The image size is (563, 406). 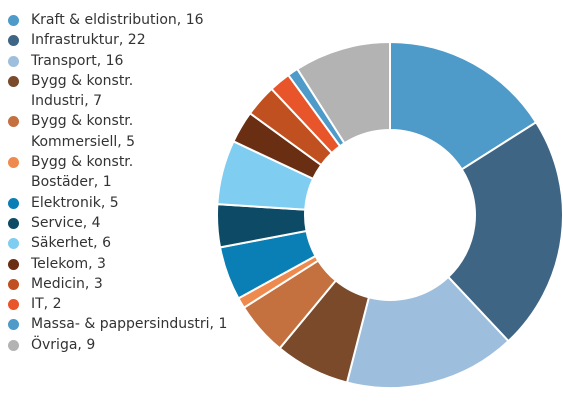 I want to click on legend-item: Säkerhet, 6, so click(x=117, y=243).